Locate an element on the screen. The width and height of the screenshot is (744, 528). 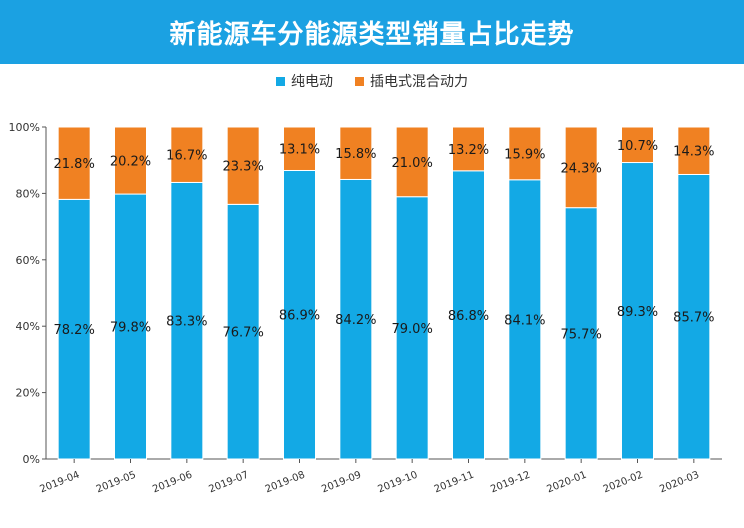
x-tick-label: 2019-11 is located at coordinates (454, 483).